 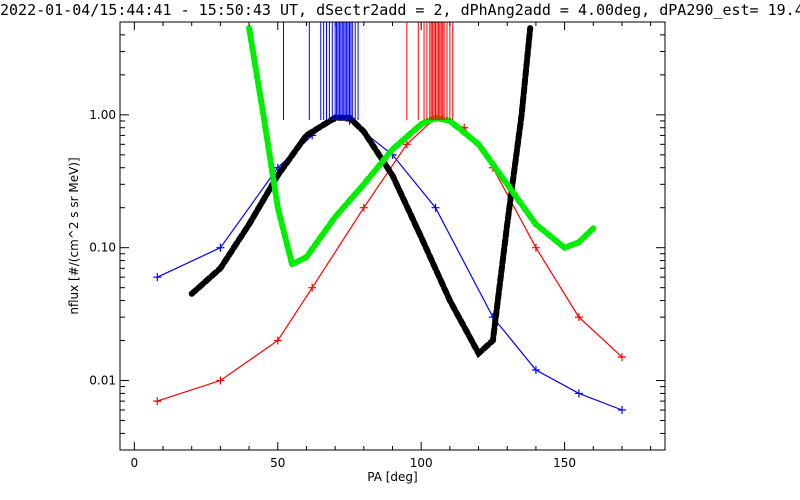 What do you see at coordinates (102, 115) in the screenshot?
I see `y-tick-label: 1.00` at bounding box center [102, 115].